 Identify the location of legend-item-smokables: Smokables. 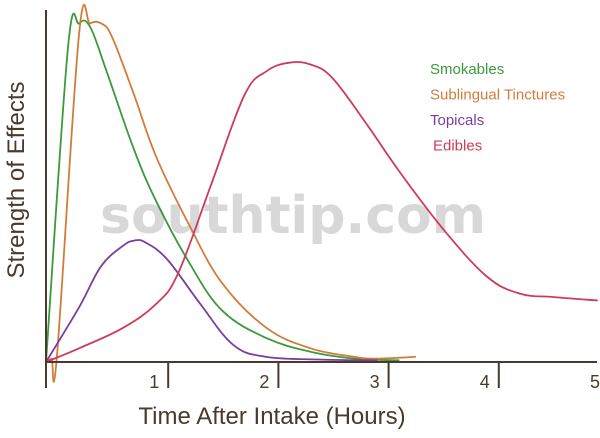
(467, 69).